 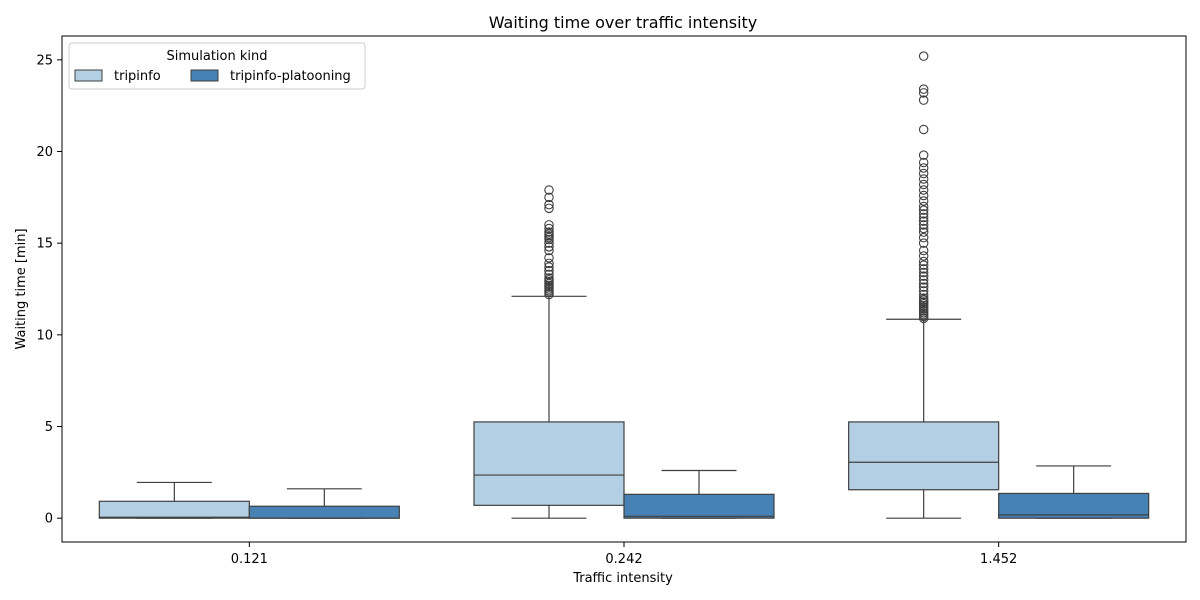 What do you see at coordinates (88, 75) in the screenshot?
I see `legend-swatch-tripinfo` at bounding box center [88, 75].